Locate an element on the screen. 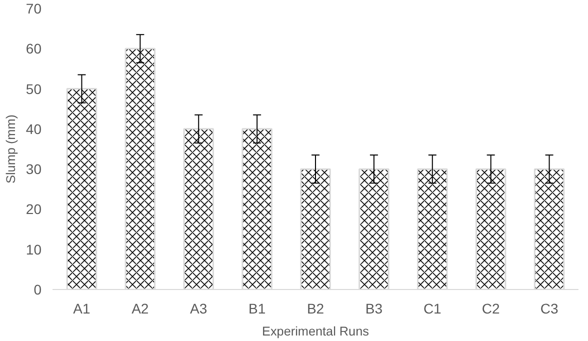 Image resolution: width=588 pixels, height=341 pixels. x-tick-label: C3 is located at coordinates (549, 308).